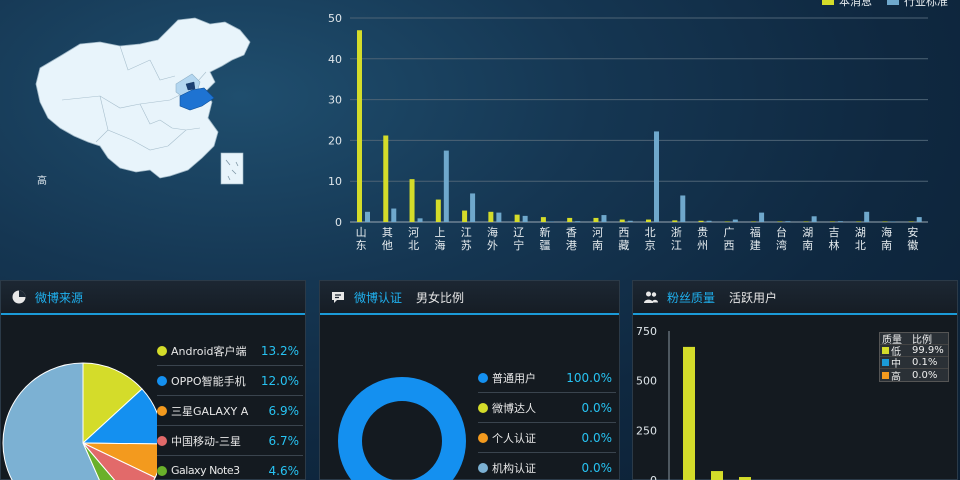 Image resolution: width=960 pixels, height=480 pixels. What do you see at coordinates (646, 430) in the screenshot?
I see `y-tick-label: 250` at bounding box center [646, 430].